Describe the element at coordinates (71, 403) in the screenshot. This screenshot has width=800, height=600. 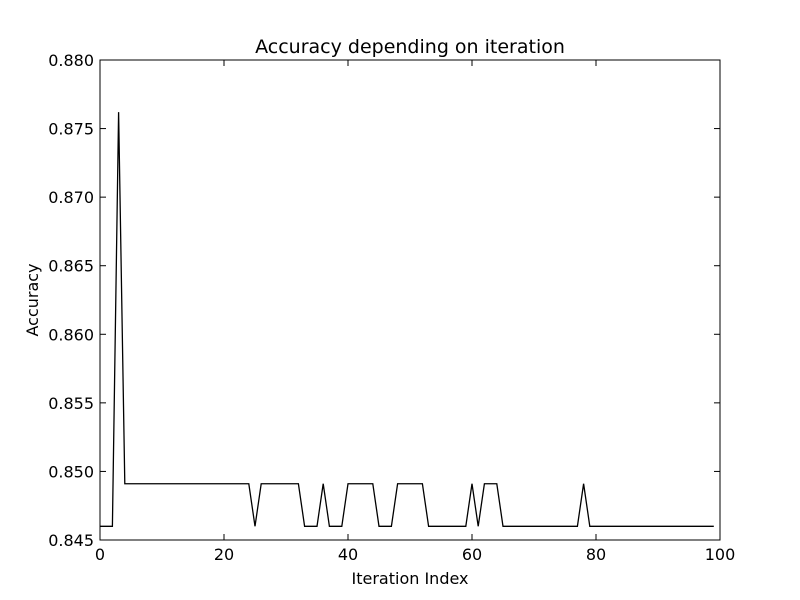
I see `y-tick-label: 0.855` at that location.